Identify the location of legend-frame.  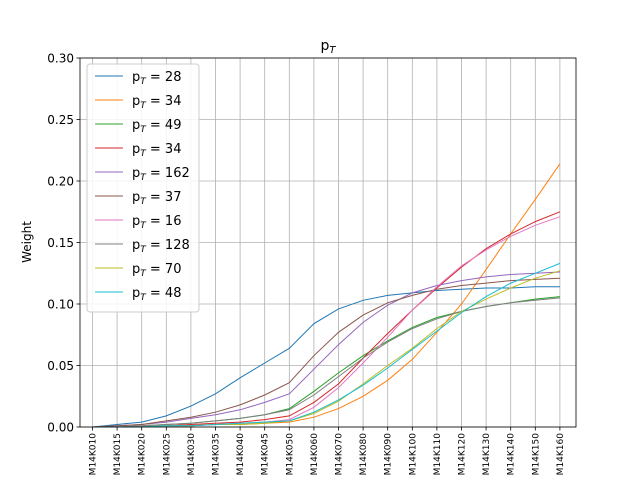
(143, 188).